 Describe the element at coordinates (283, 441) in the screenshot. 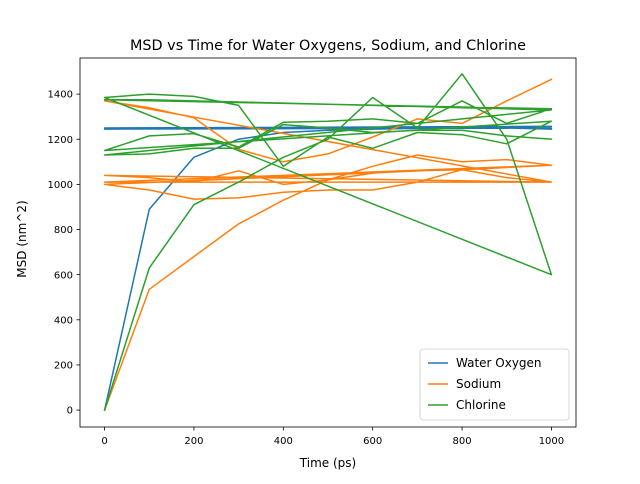

I see `x-tick-label: 400` at that location.